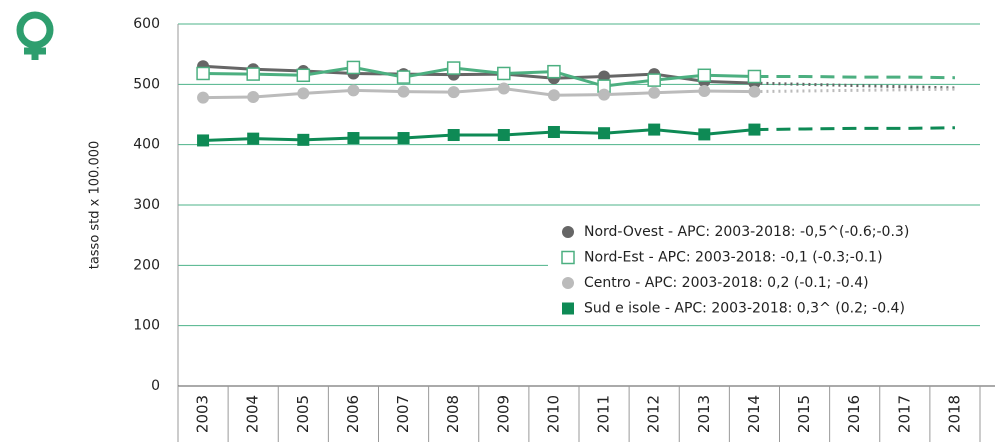 The width and height of the screenshot is (1003, 442). Describe the element at coordinates (203, 414) in the screenshot. I see `x-tick-label: 2003` at that location.